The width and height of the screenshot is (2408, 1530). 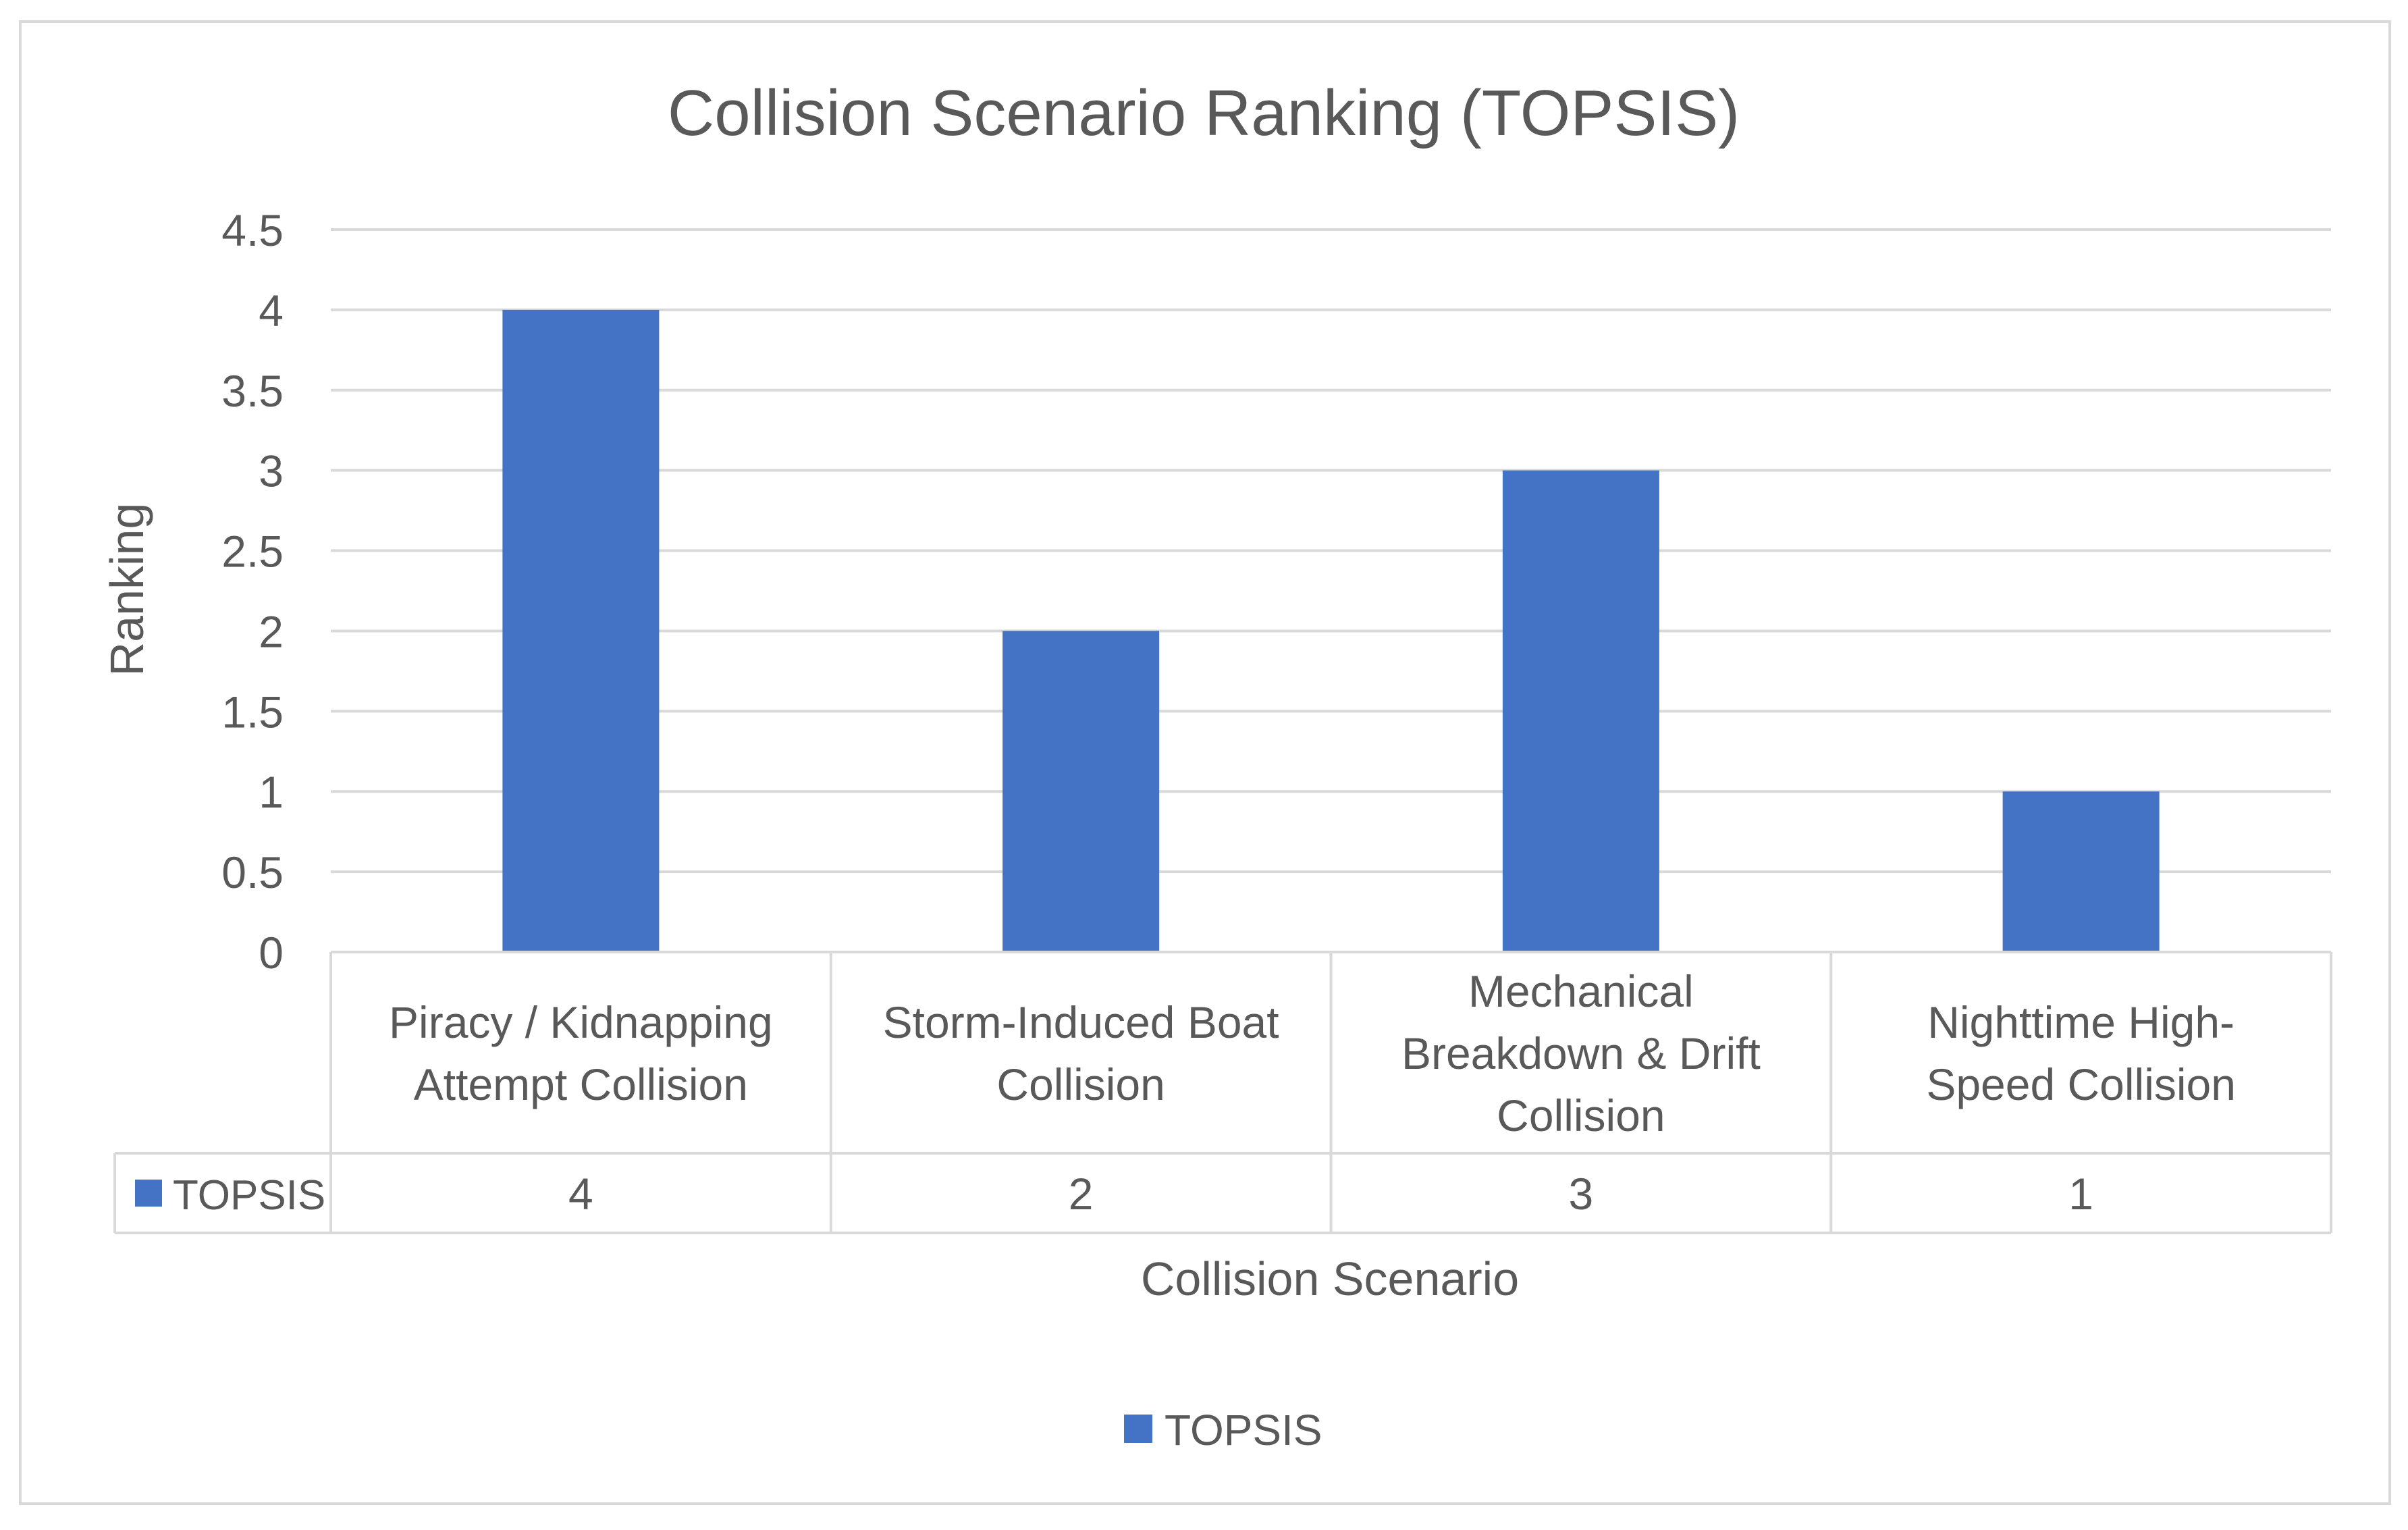 What do you see at coordinates (272, 792) in the screenshot?
I see `y-tick-label: 1` at bounding box center [272, 792].